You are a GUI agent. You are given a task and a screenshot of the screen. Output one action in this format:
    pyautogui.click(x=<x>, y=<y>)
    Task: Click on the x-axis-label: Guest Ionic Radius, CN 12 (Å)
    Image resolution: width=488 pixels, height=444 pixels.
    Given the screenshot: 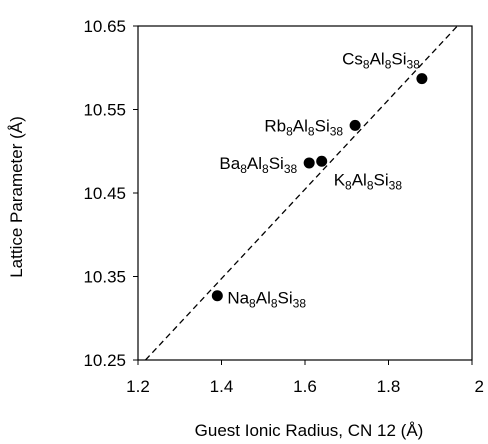 What is the action you would take?
    pyautogui.click(x=309, y=430)
    